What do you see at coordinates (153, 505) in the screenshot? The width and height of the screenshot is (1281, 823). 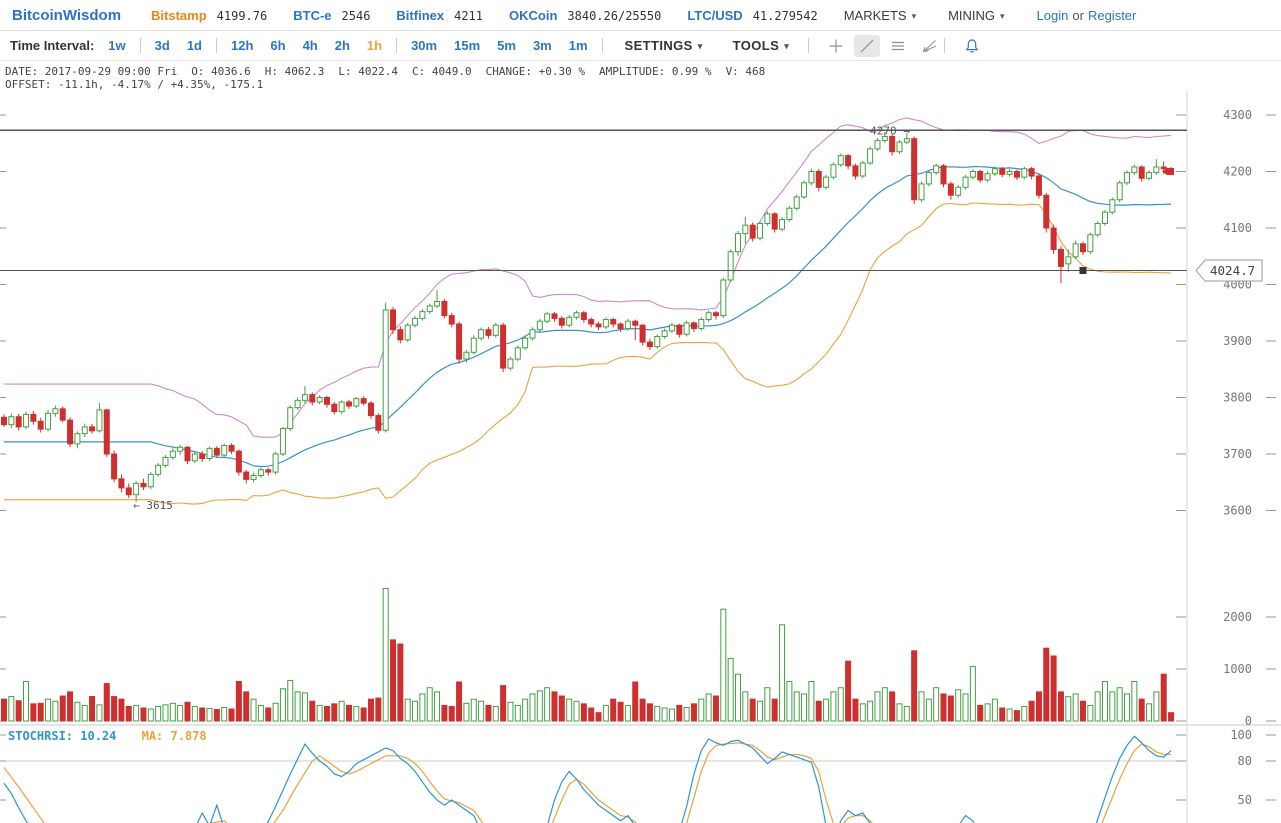 I see `low-price-annotation: ← 3615` at bounding box center [153, 505].